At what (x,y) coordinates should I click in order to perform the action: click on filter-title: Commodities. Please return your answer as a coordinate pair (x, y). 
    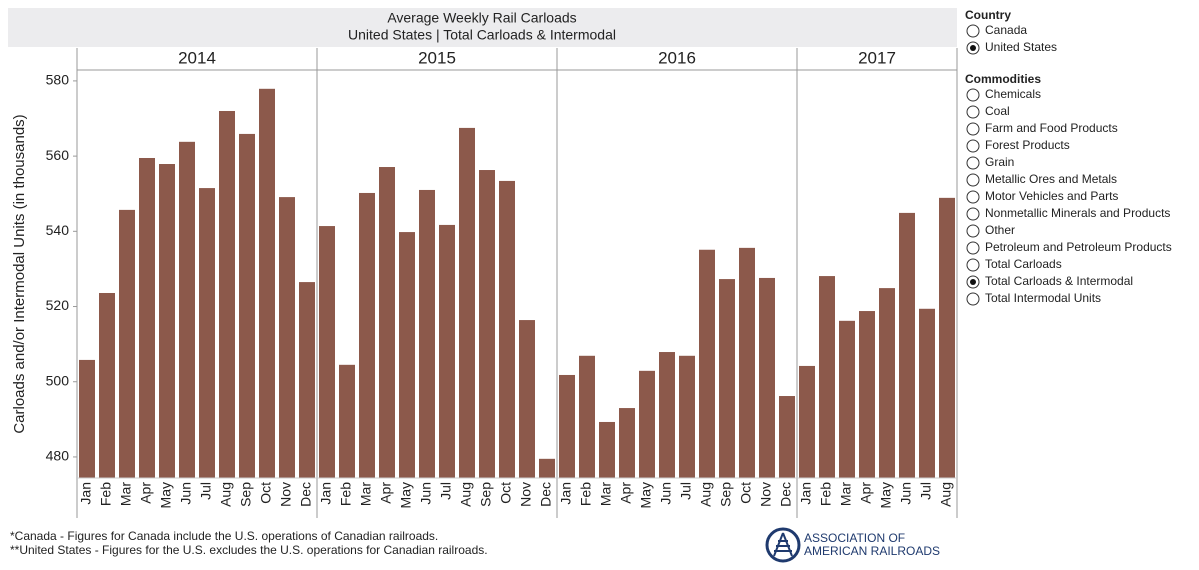
    Looking at the image, I should click on (1003, 79).